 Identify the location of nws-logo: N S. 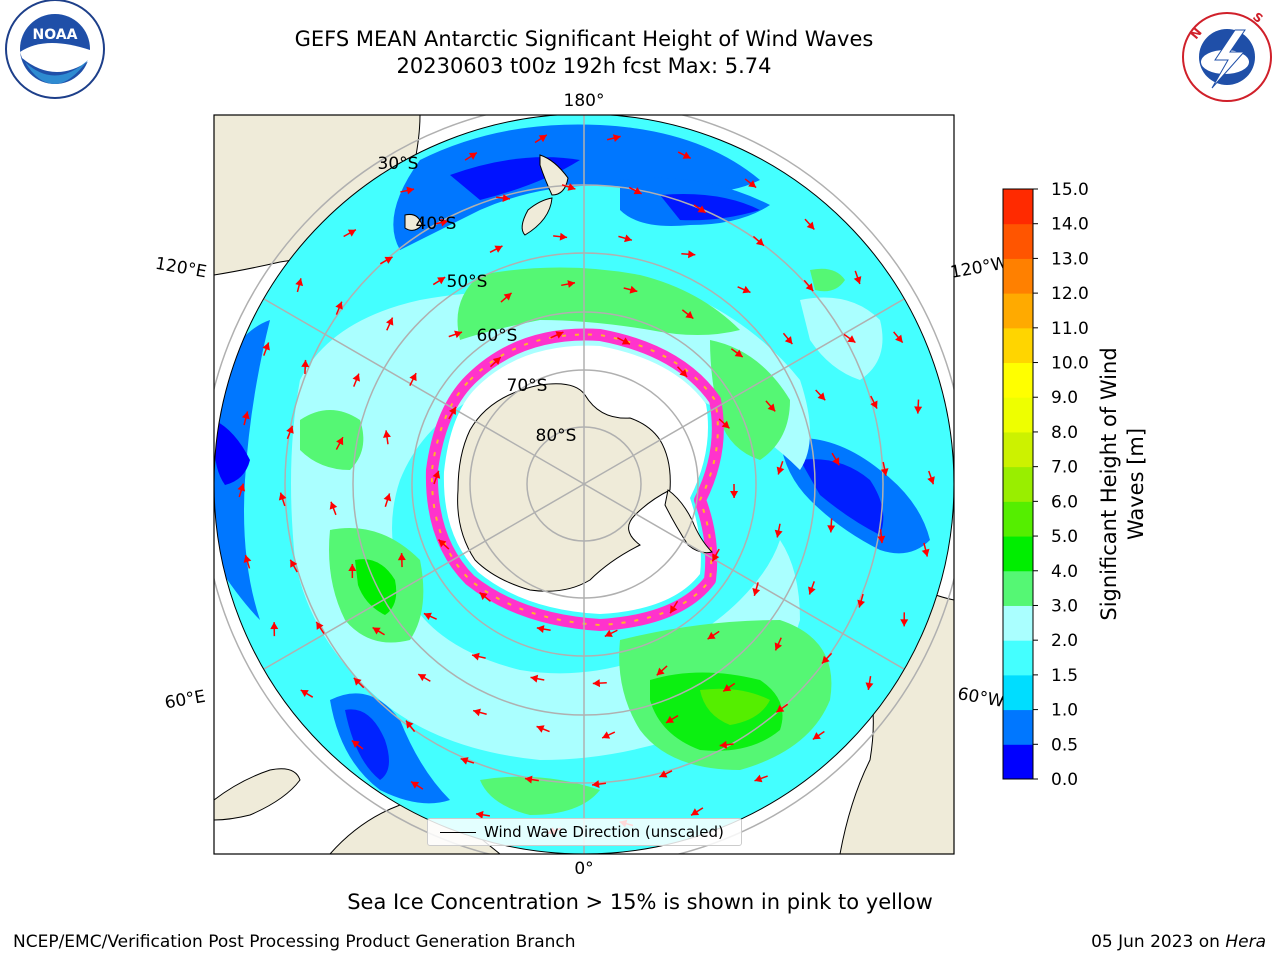
(1227, 56).